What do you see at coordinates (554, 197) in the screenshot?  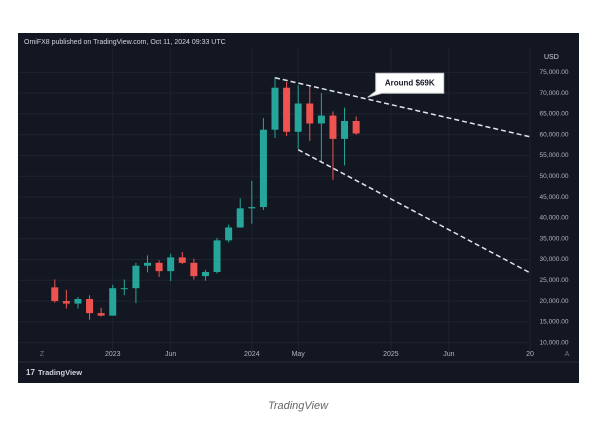 I see `y-tick-label: 45,000.00` at bounding box center [554, 197].